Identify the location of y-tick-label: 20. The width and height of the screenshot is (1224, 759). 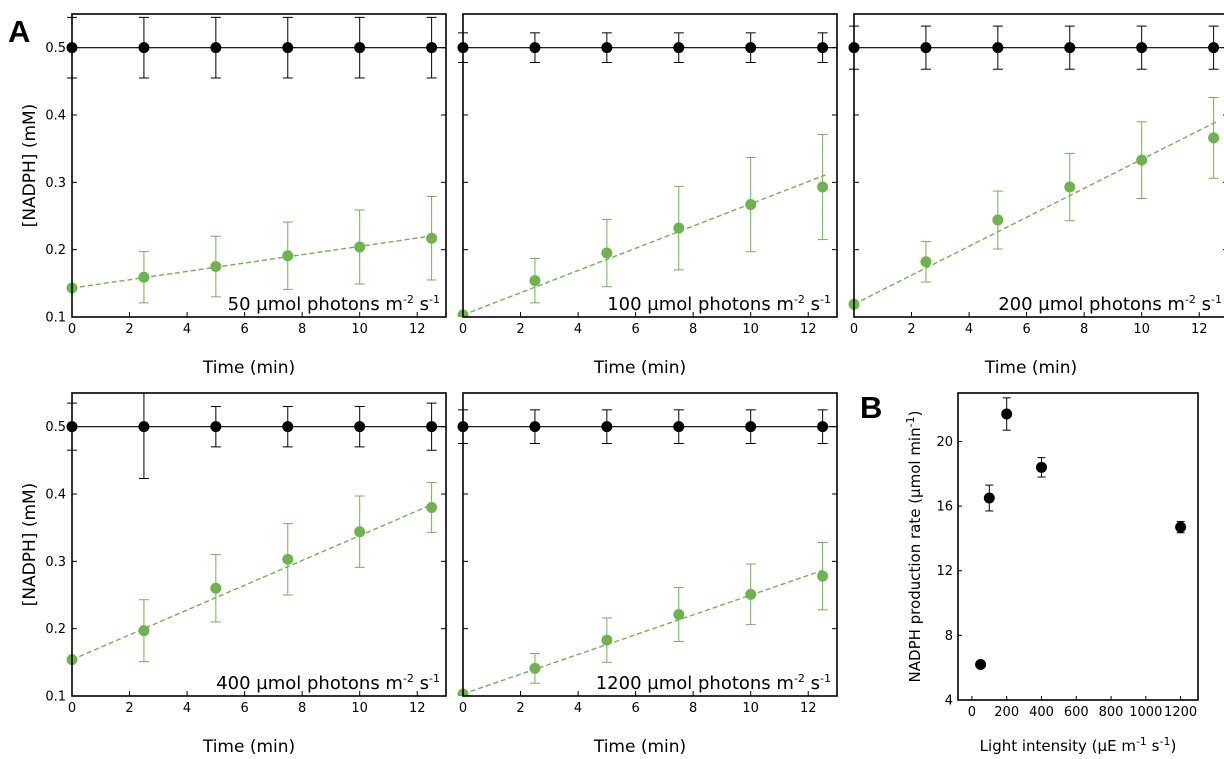
(944, 442).